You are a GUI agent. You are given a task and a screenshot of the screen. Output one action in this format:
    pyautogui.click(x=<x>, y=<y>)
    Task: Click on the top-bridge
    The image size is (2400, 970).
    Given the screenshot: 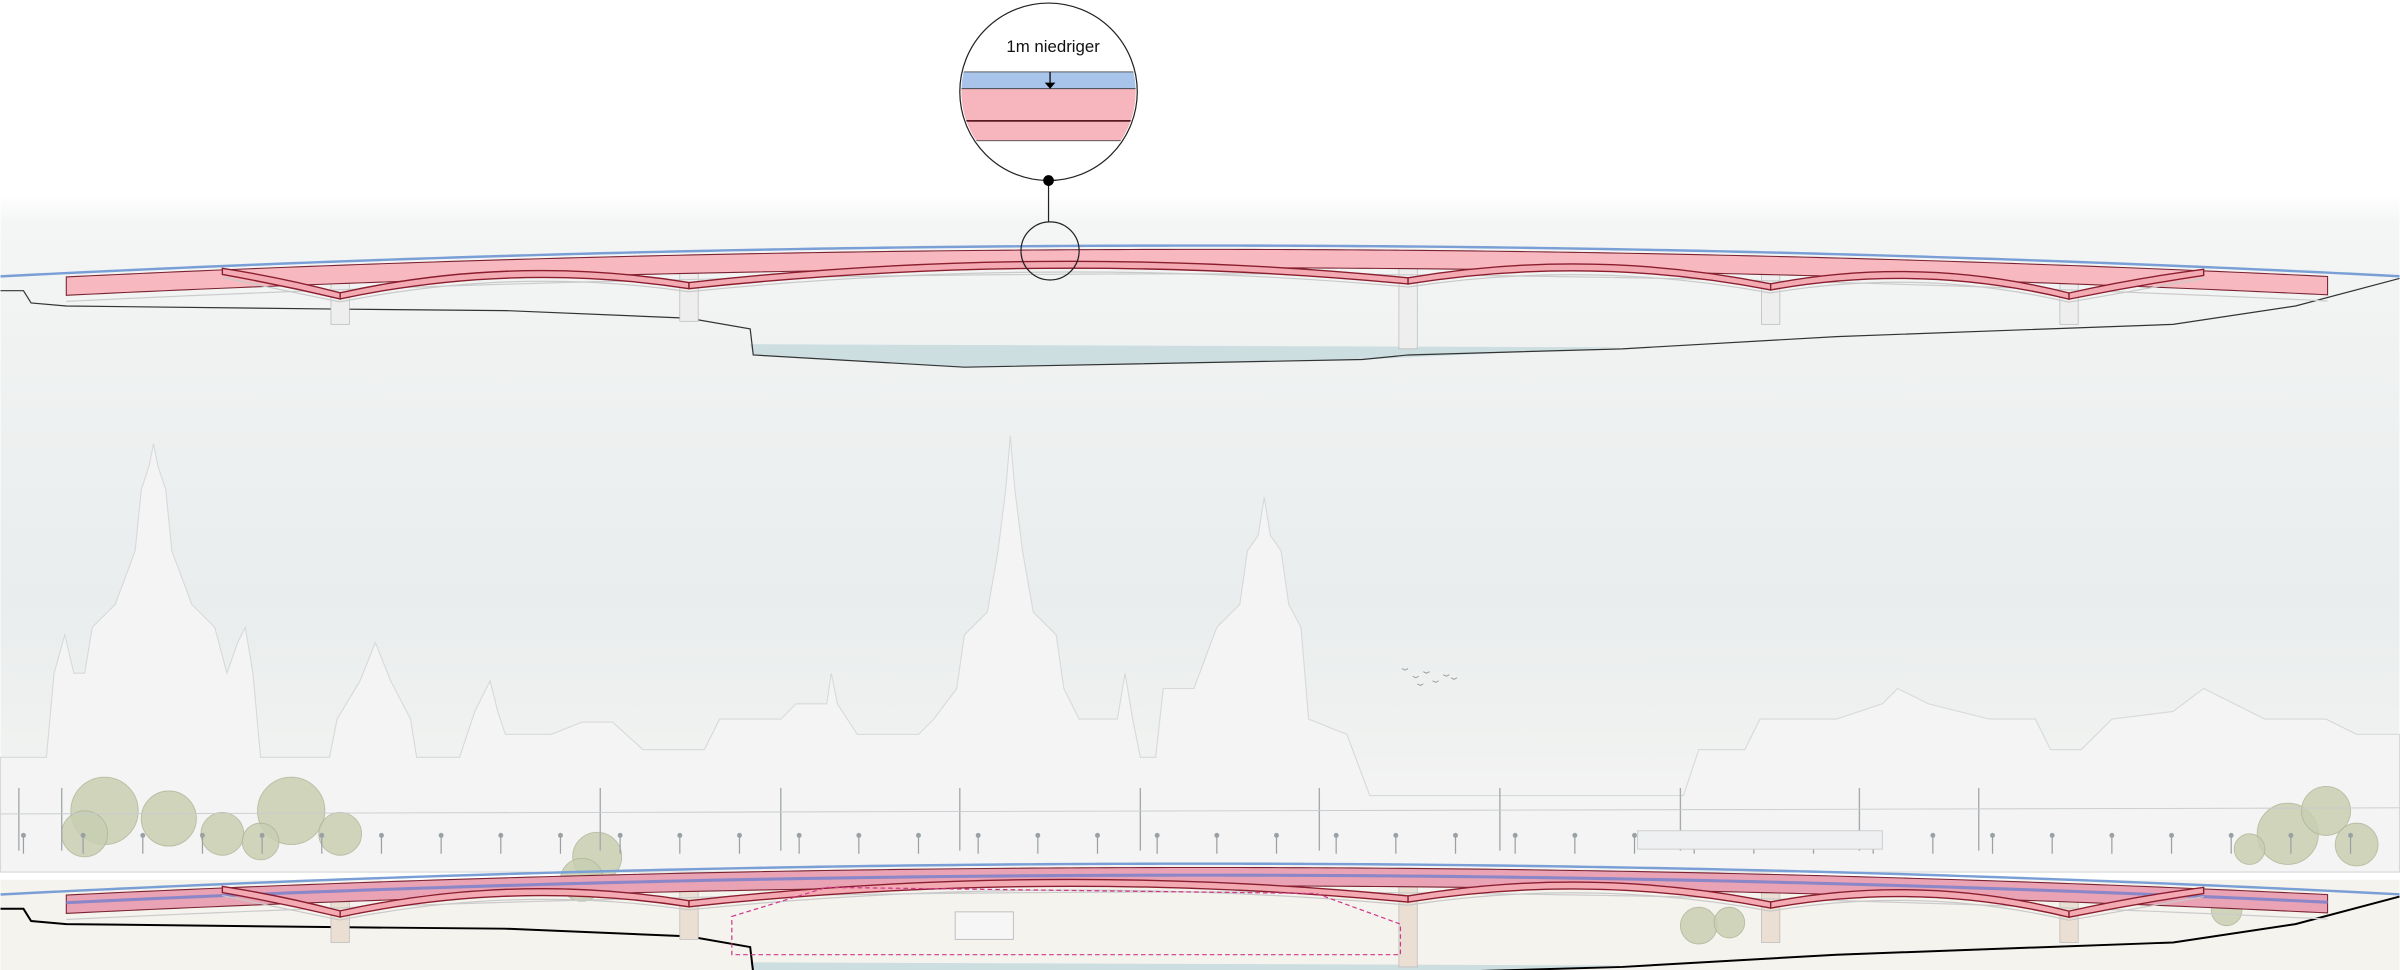 What is the action you would take?
    pyautogui.click(x=1200, y=306)
    